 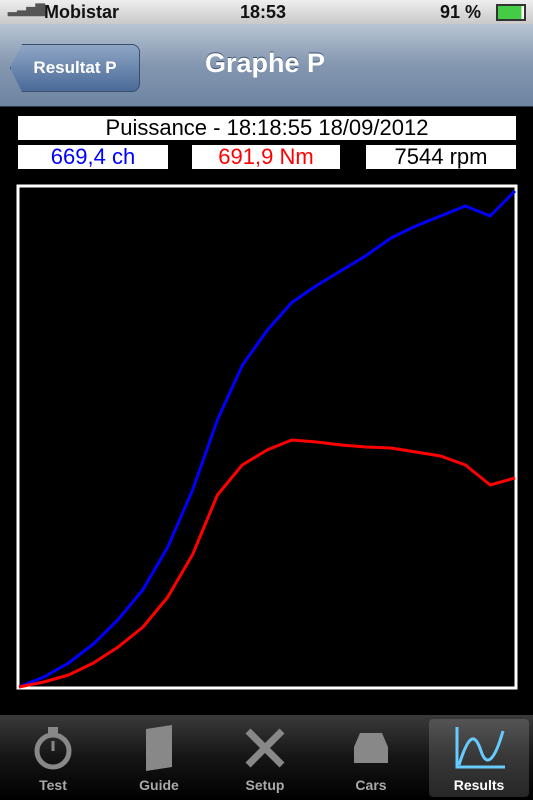 I want to click on tab-label: Guide, so click(x=159, y=785).